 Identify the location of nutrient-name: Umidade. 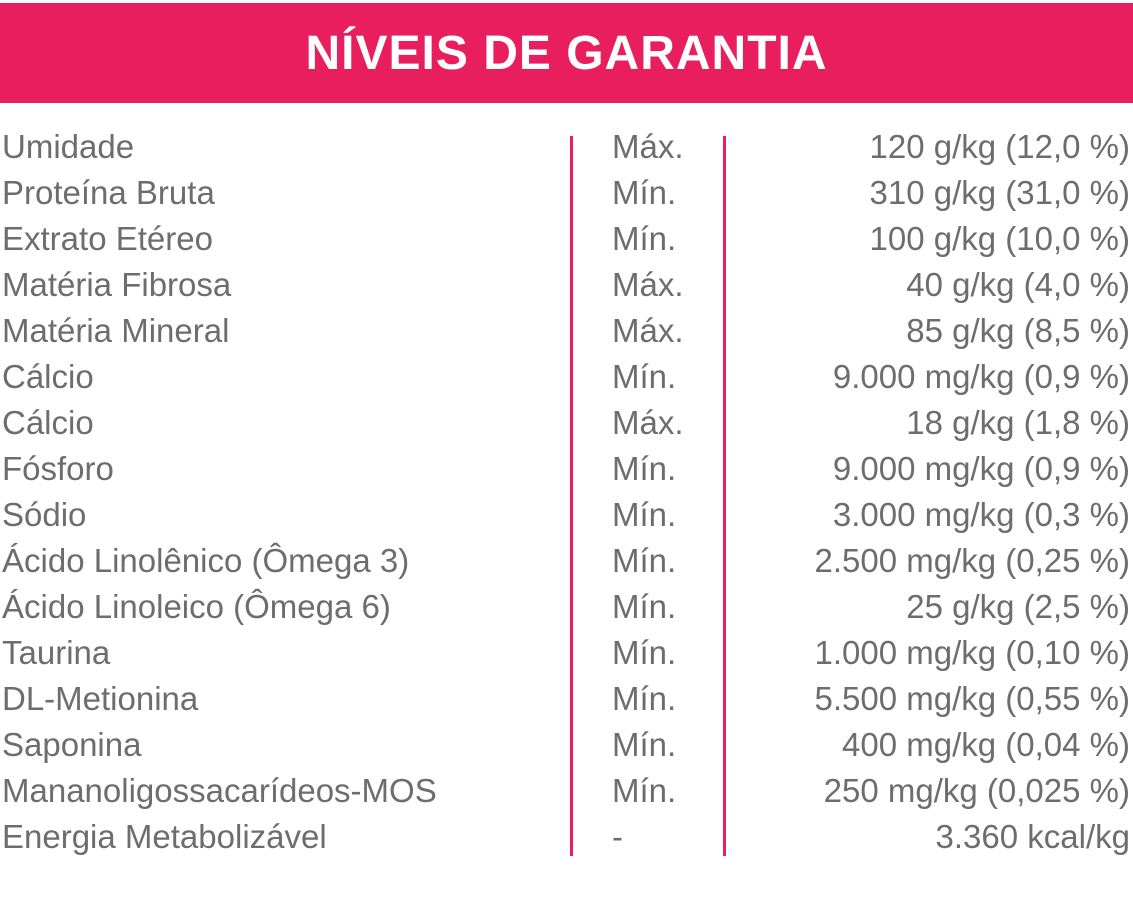
(68, 146).